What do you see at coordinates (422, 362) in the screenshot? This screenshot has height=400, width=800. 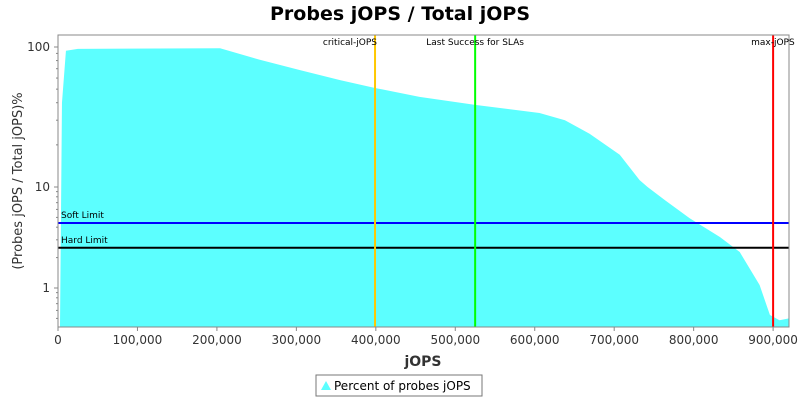 I see `x-axis-label: jOPS` at bounding box center [422, 362].